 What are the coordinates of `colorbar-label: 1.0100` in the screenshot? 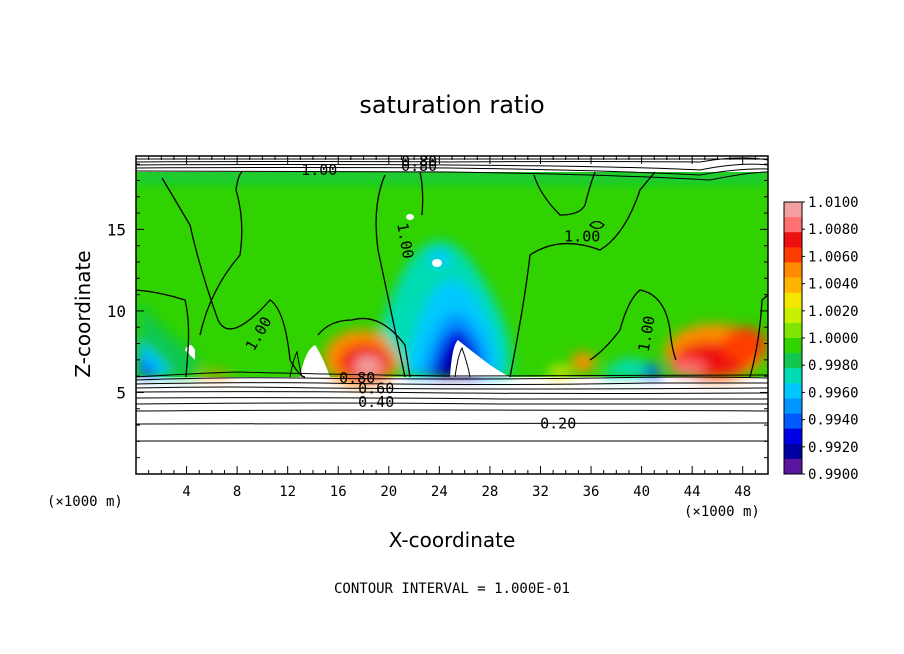 It's located at (833, 203).